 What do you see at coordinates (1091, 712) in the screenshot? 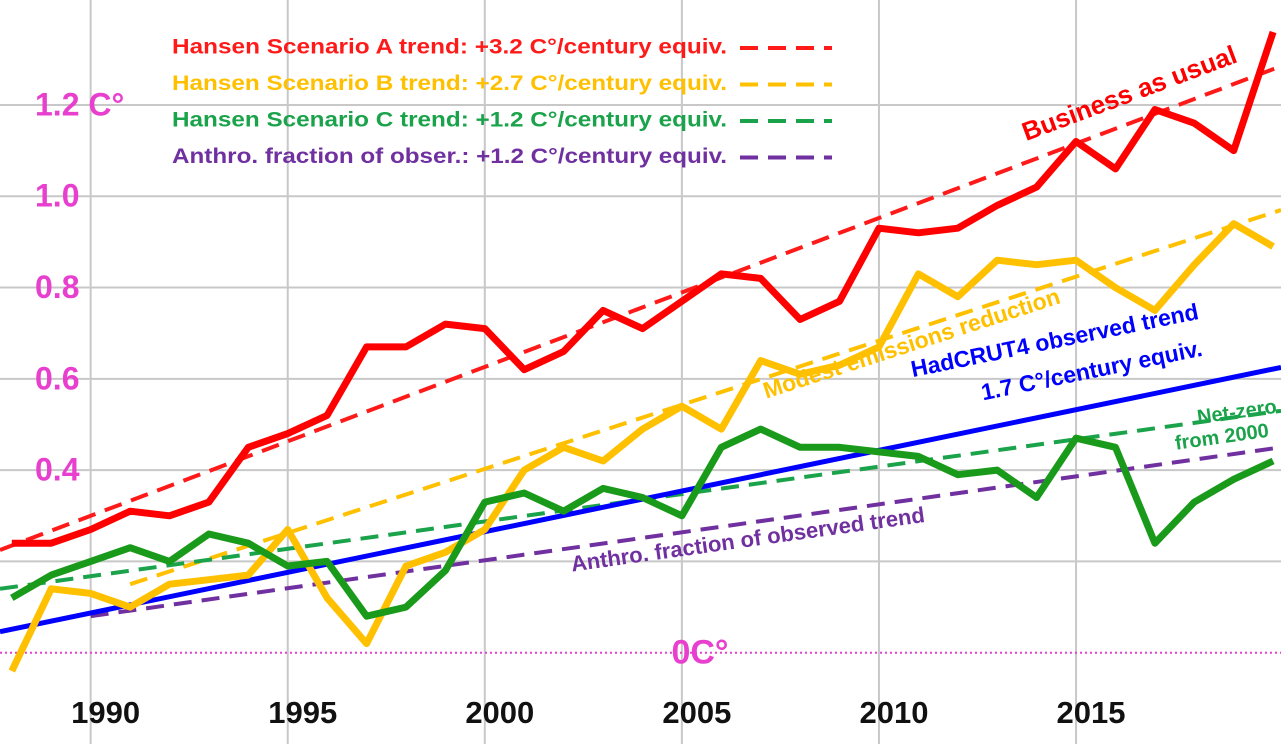
I see `x-tick-label: 2015` at bounding box center [1091, 712].